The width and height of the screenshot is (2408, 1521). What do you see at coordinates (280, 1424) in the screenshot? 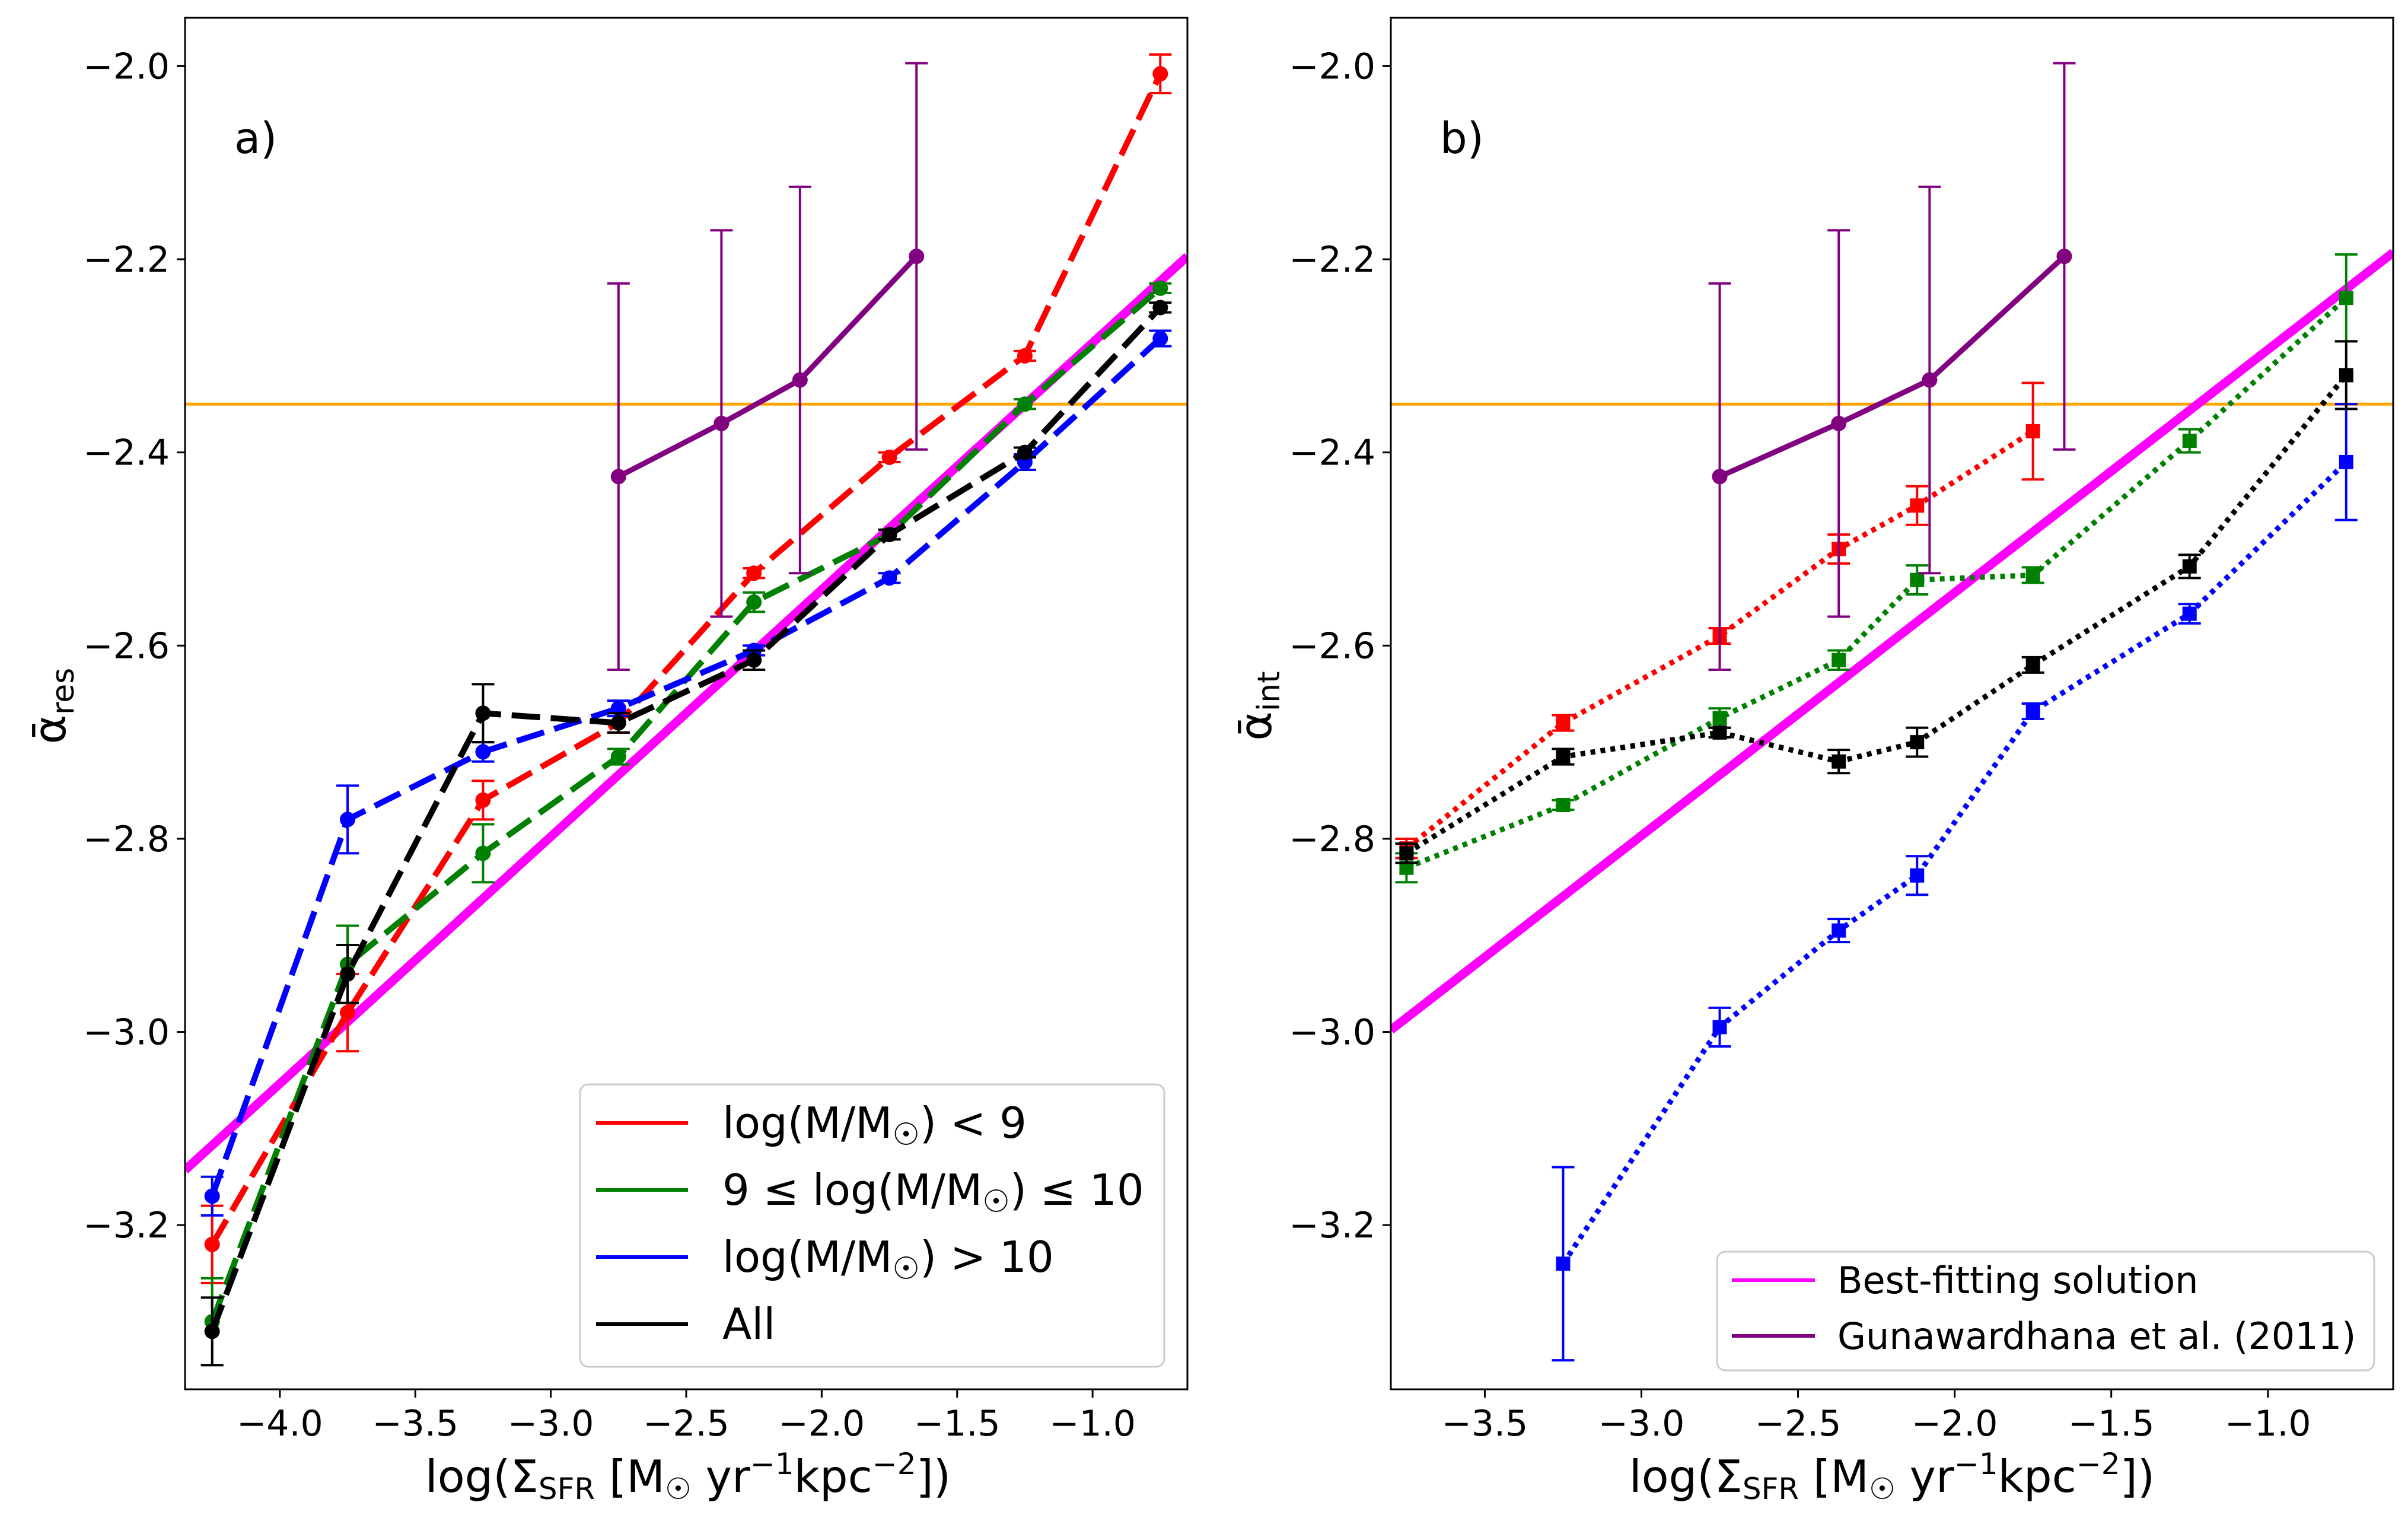
I see `x-tick-label: −4.0` at bounding box center [280, 1424].